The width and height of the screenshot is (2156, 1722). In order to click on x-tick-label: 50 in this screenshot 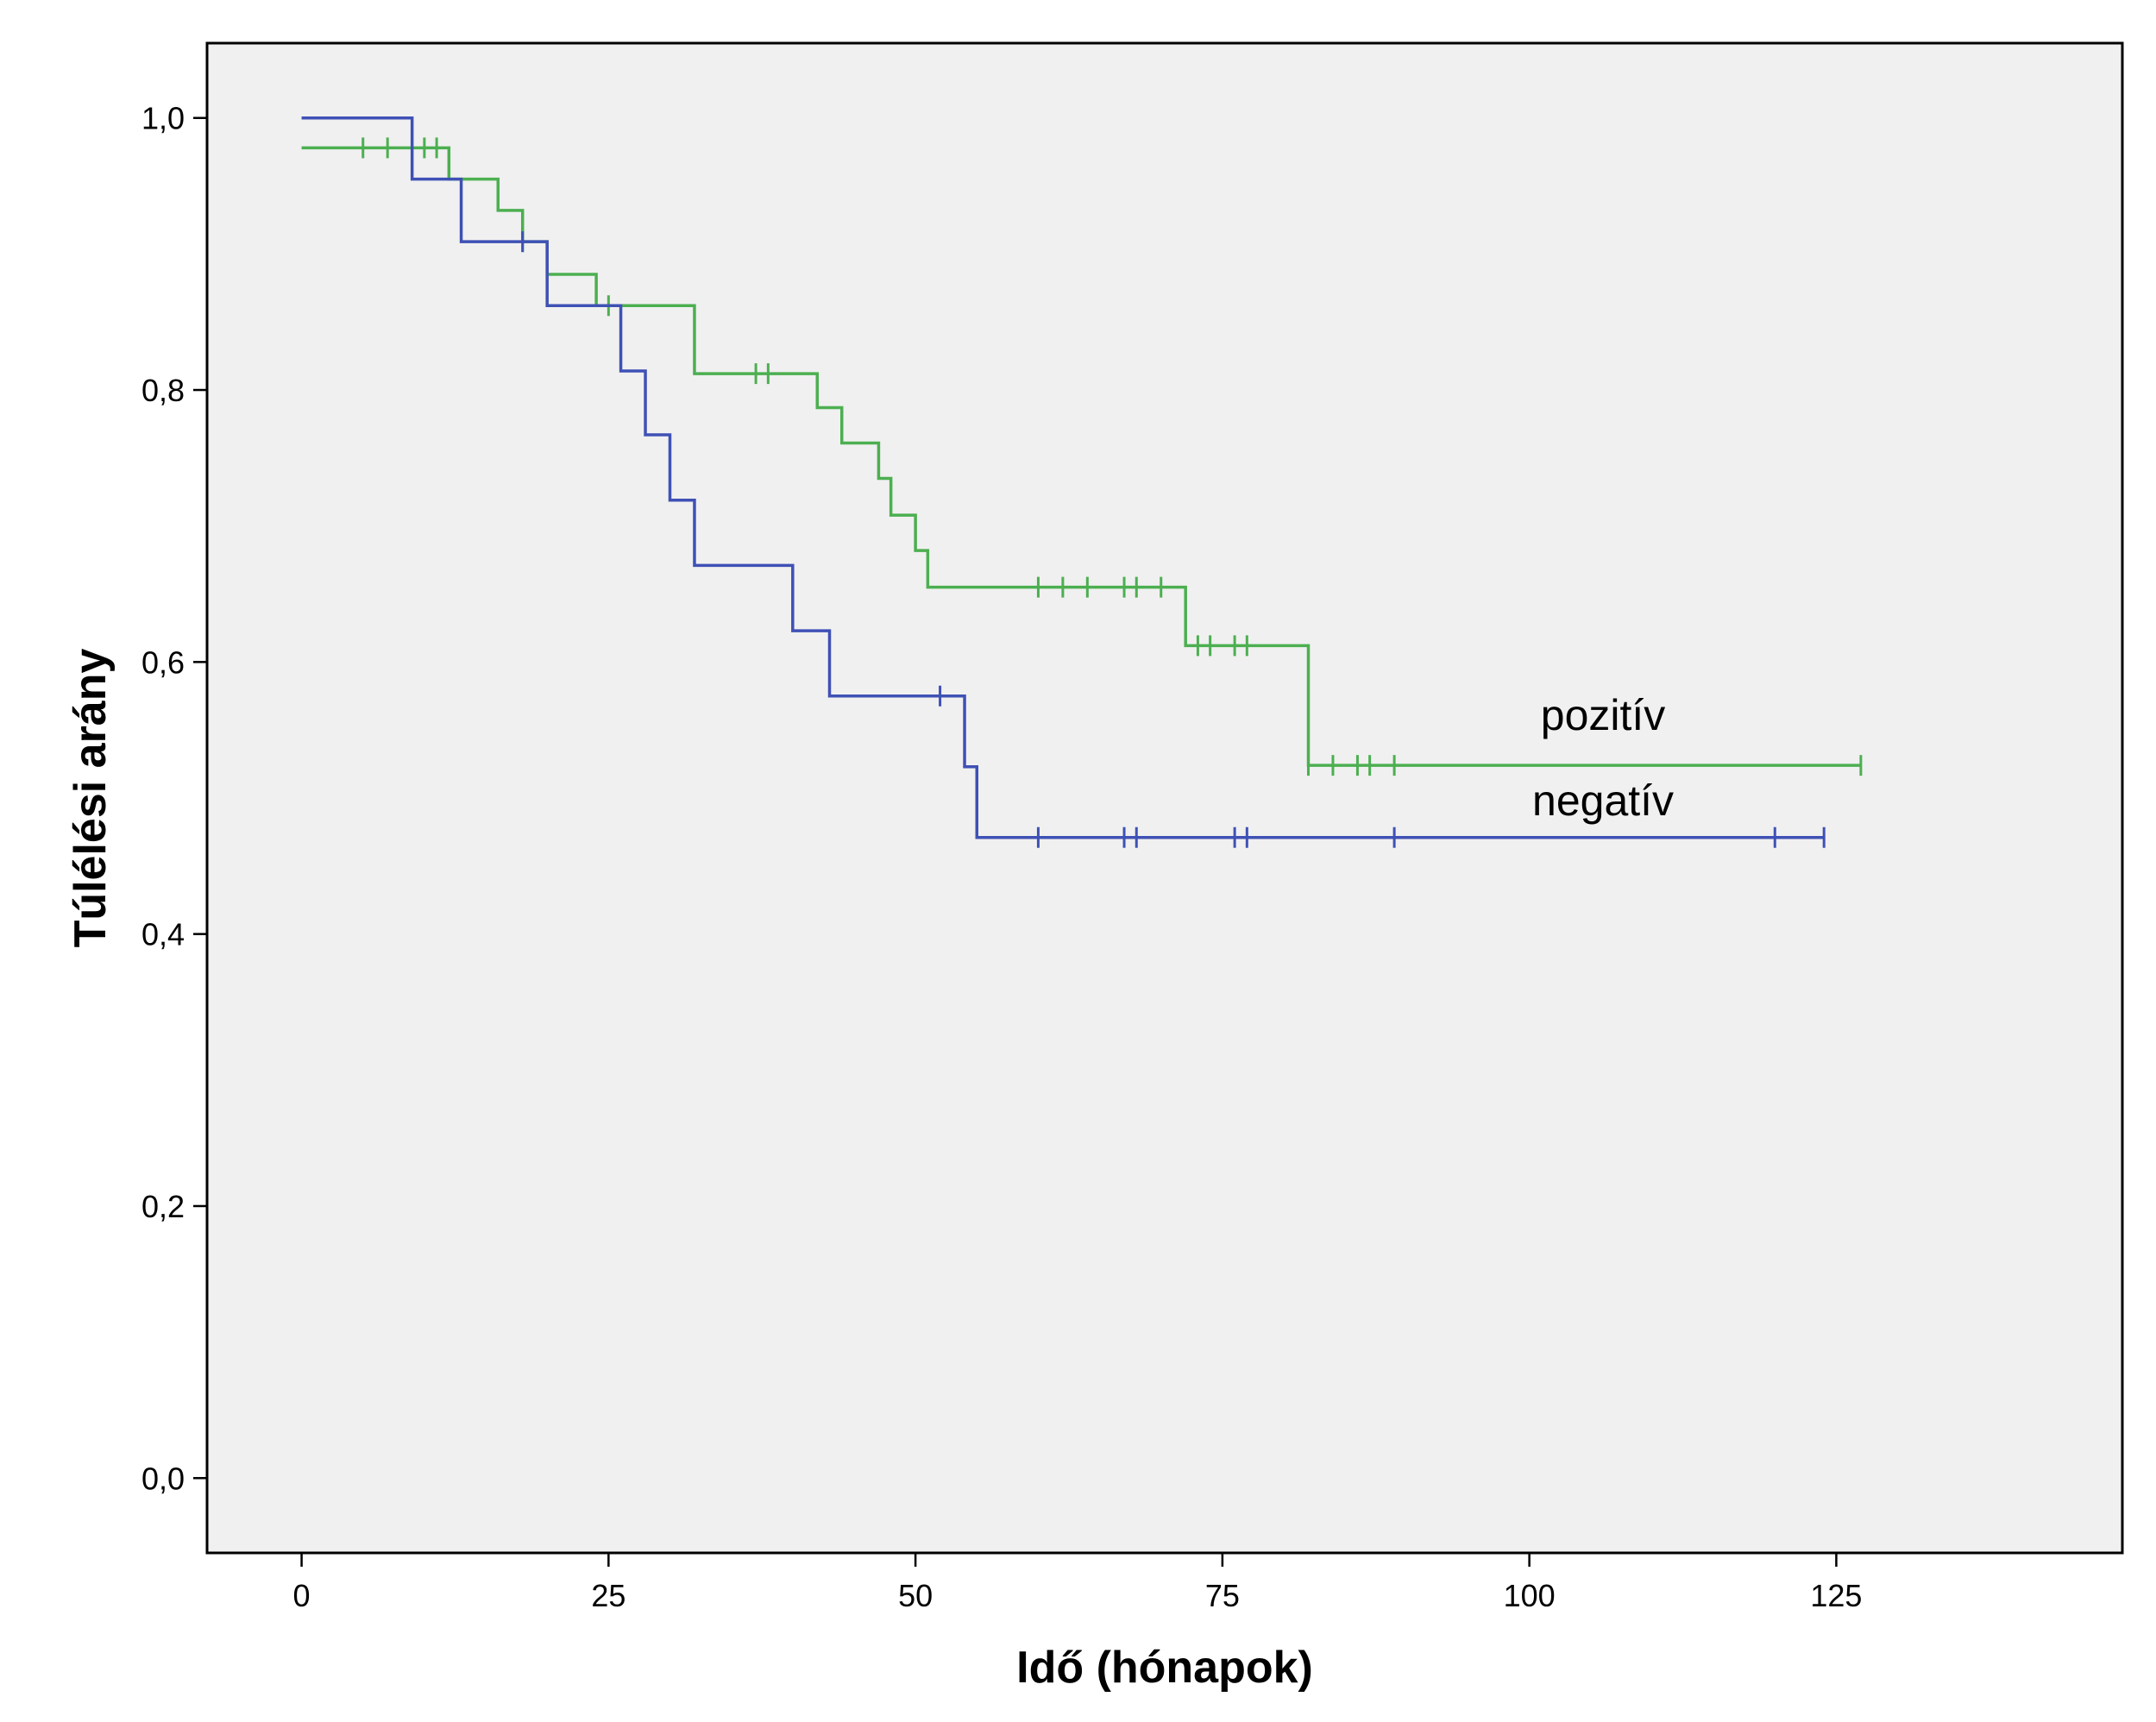, I will do `click(915, 1595)`.